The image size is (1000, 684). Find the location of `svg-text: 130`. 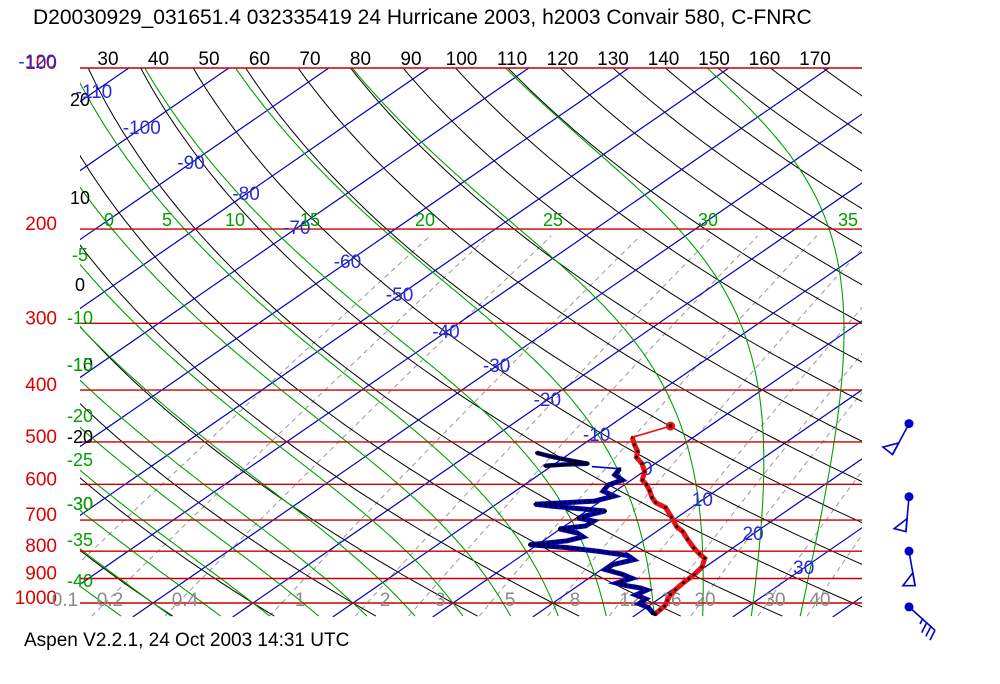

svg-text: 130 is located at coordinates (613, 59).